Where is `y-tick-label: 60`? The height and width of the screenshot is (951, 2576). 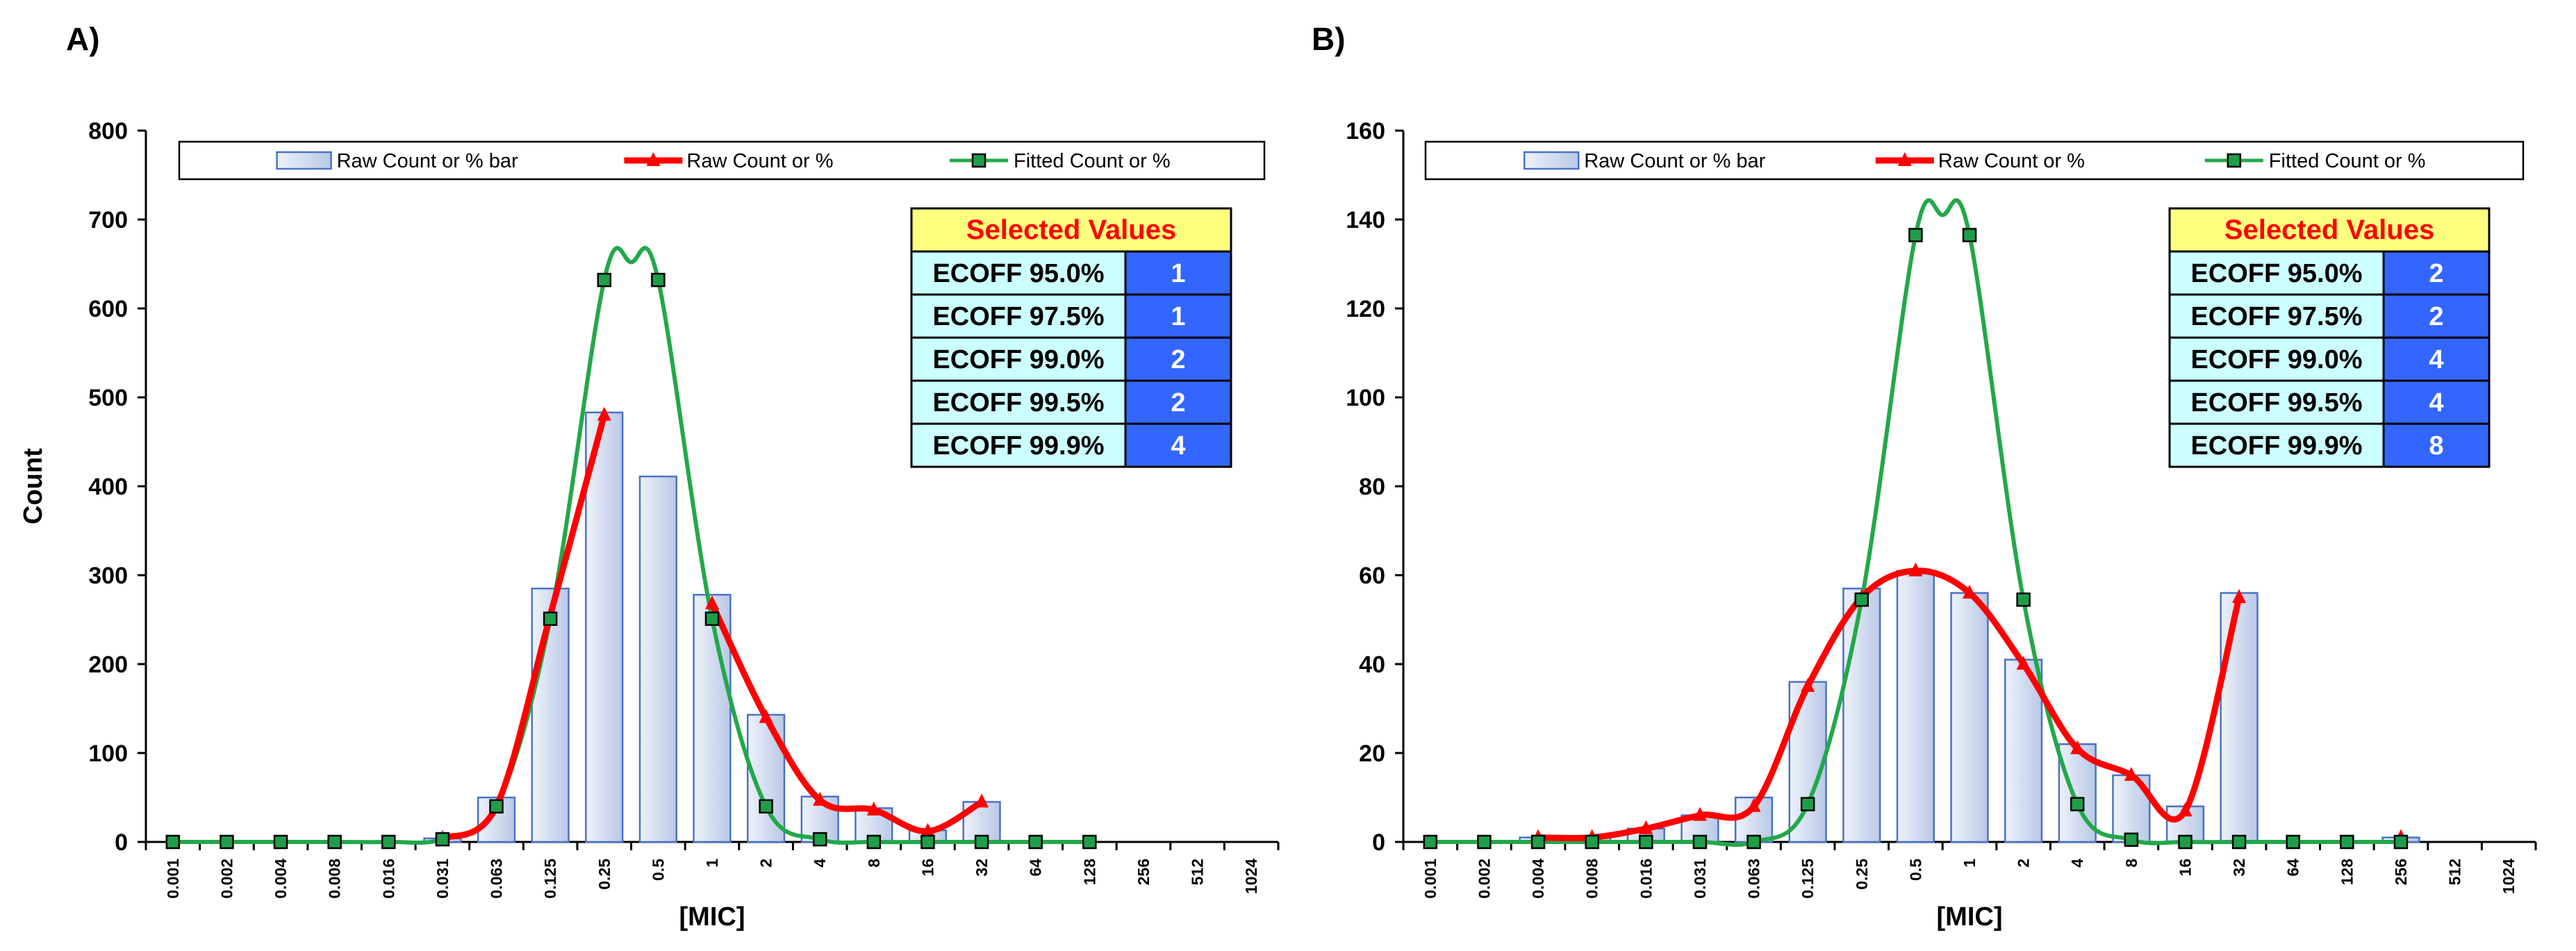
y-tick-label: 60 is located at coordinates (1372, 576).